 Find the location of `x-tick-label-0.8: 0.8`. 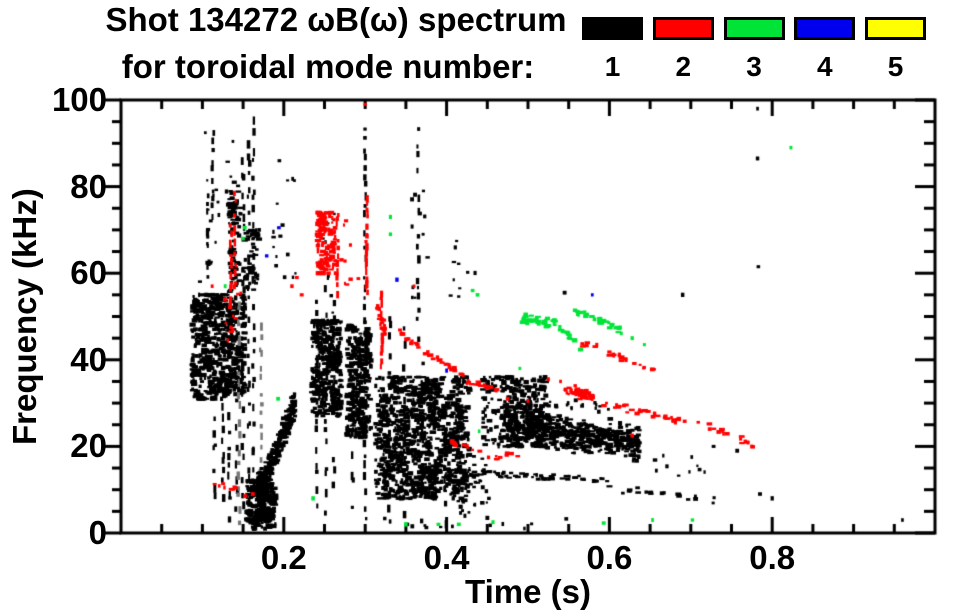

x-tick-label-0.8: 0.8 is located at coordinates (772, 557).